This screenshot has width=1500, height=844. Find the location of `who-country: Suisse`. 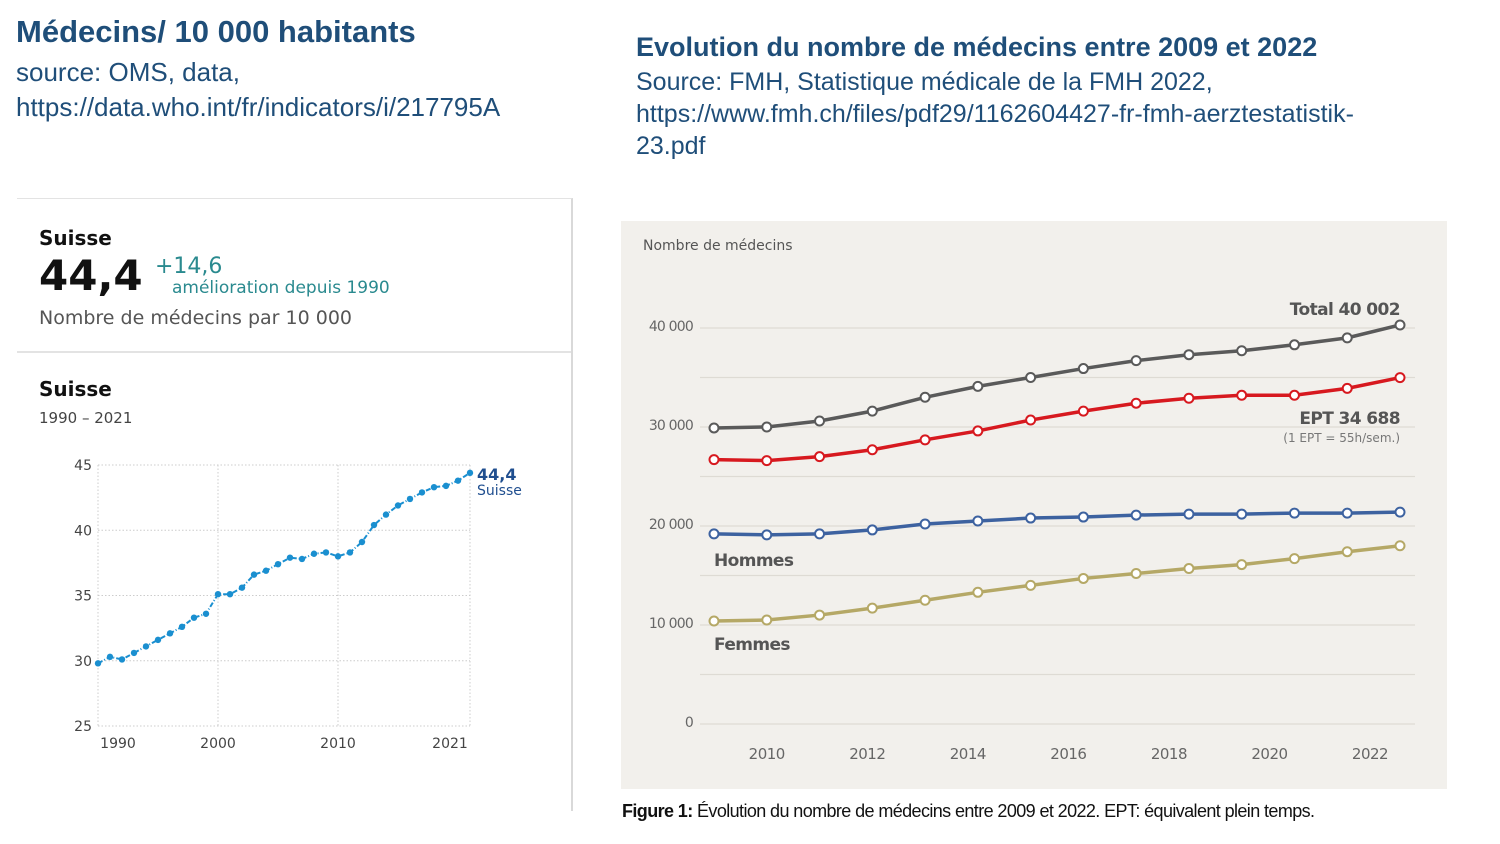

who-country: Suisse is located at coordinates (75, 238).